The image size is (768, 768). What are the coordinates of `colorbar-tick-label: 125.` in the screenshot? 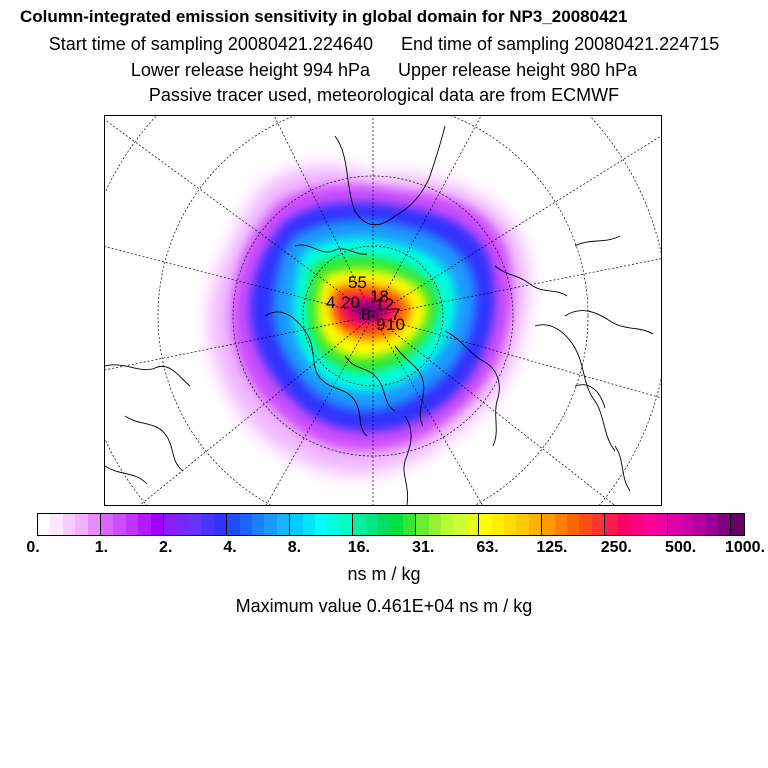 It's located at (552, 547).